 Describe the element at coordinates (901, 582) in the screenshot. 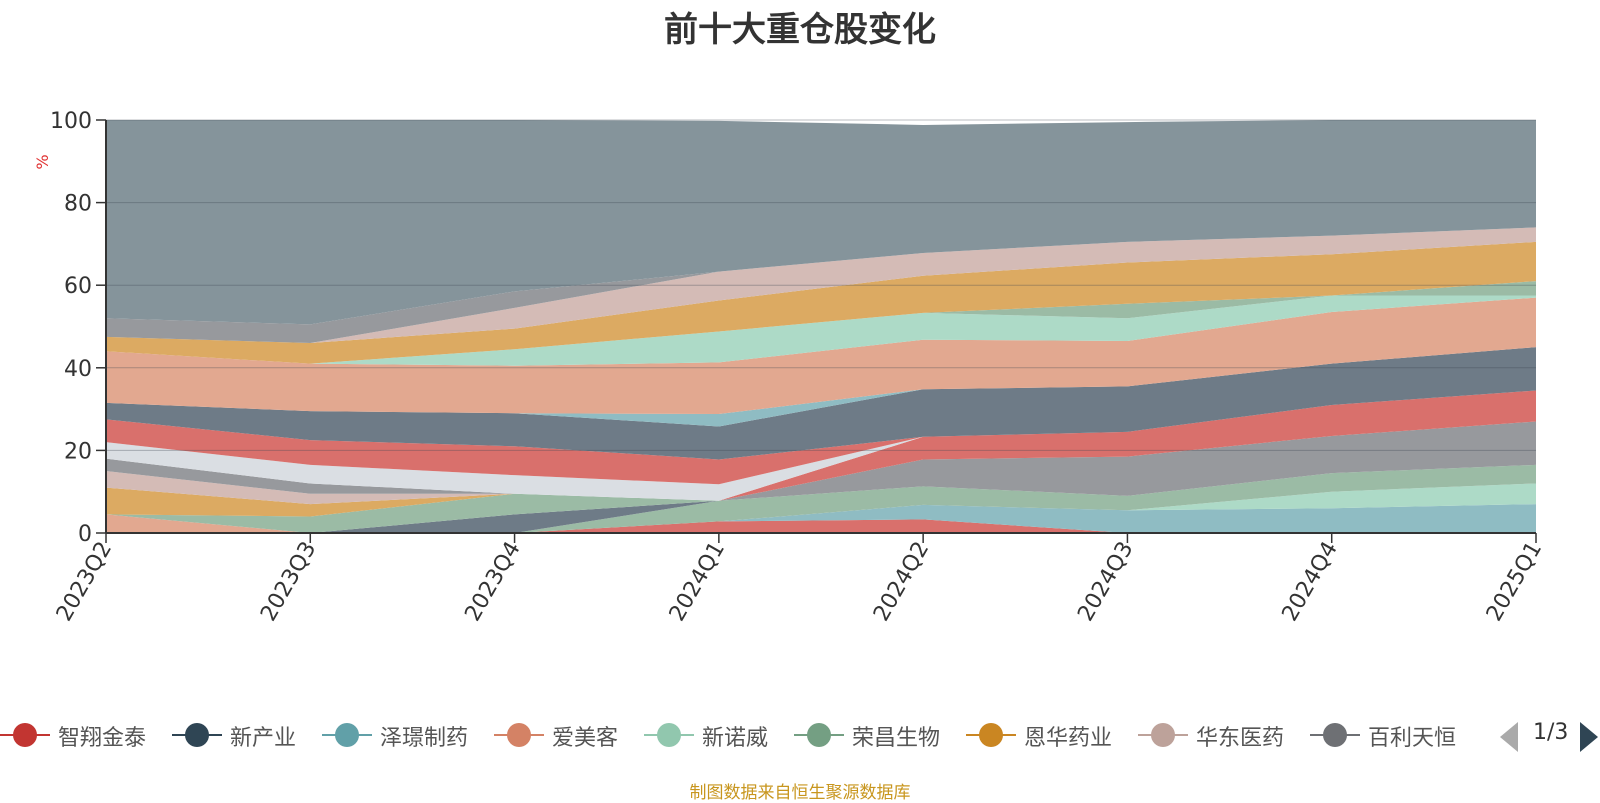

I see `x-tick-label: 2024Q2` at that location.